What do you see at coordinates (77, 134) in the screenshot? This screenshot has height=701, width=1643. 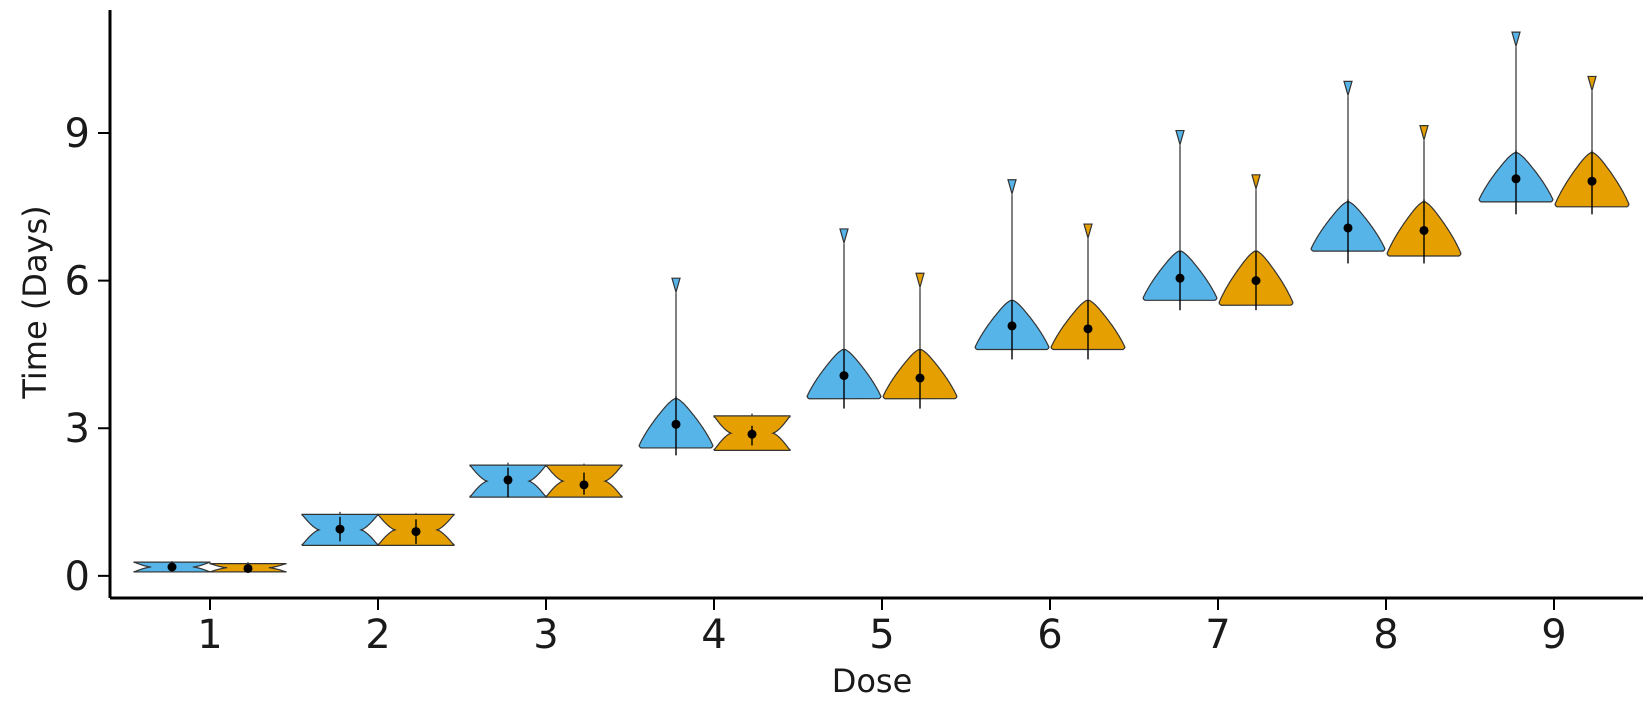 I see `y-tick-label: 9` at bounding box center [77, 134].